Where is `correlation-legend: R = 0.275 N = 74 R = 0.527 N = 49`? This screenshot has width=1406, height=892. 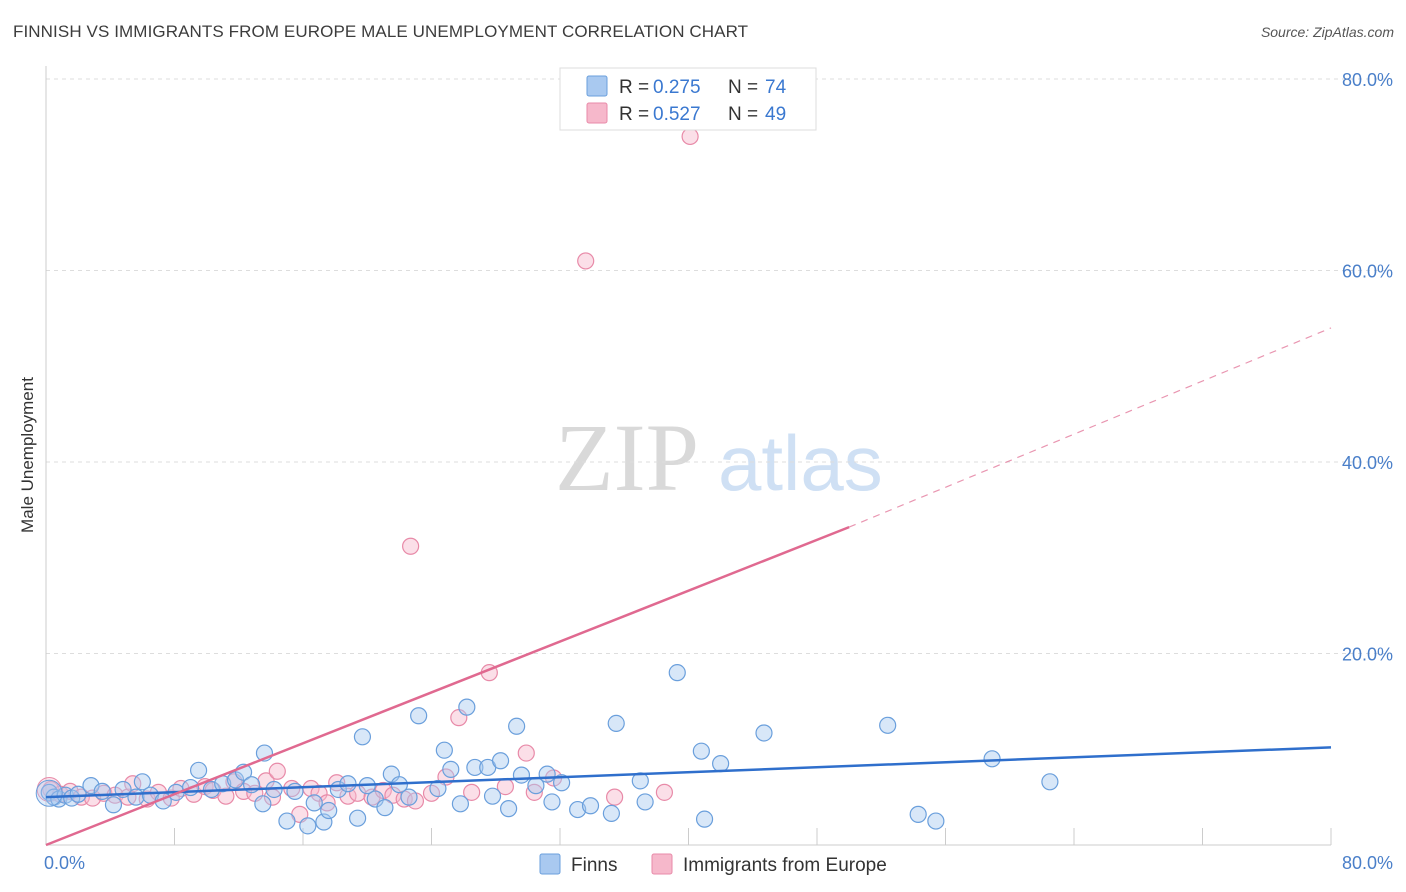
correlation-legend: R = 0.275 N = 74 R = 0.527 N = 49 is located at coordinates (688, 99).